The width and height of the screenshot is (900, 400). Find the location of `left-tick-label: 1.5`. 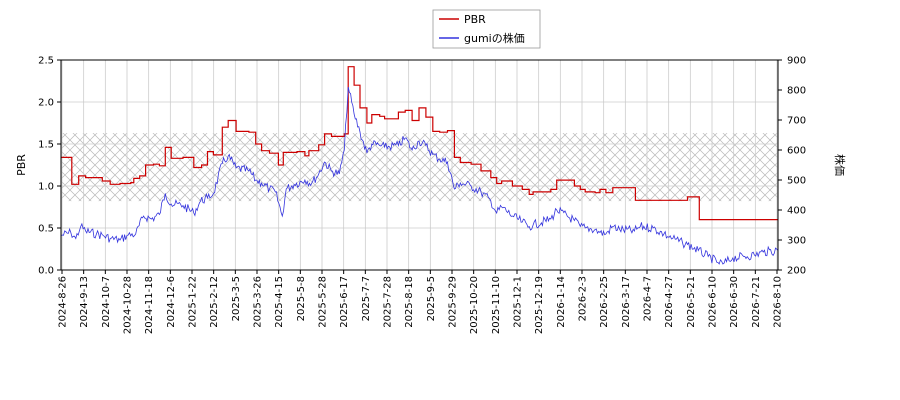

left-tick-label: 1.5 is located at coordinates (46, 145).